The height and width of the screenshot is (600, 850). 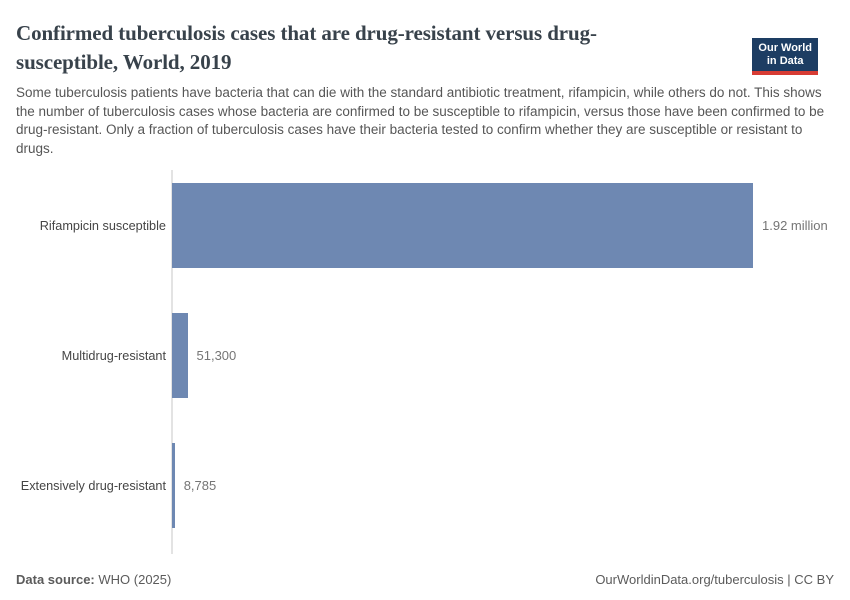 What do you see at coordinates (785, 61) in the screenshot?
I see `owid-logo-line2: in Data` at bounding box center [785, 61].